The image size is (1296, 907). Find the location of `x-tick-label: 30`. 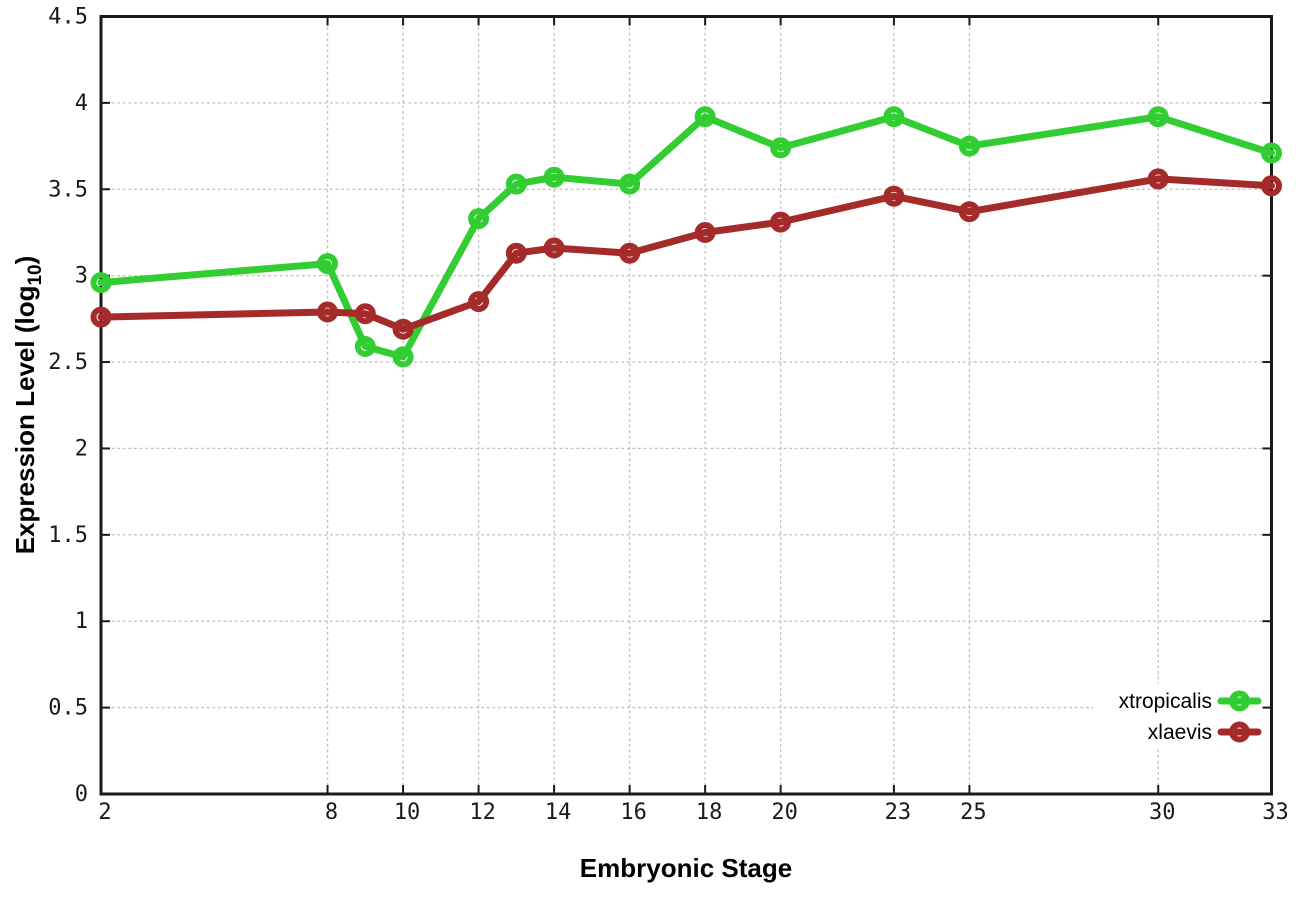

x-tick-label: 30 is located at coordinates (1162, 812).